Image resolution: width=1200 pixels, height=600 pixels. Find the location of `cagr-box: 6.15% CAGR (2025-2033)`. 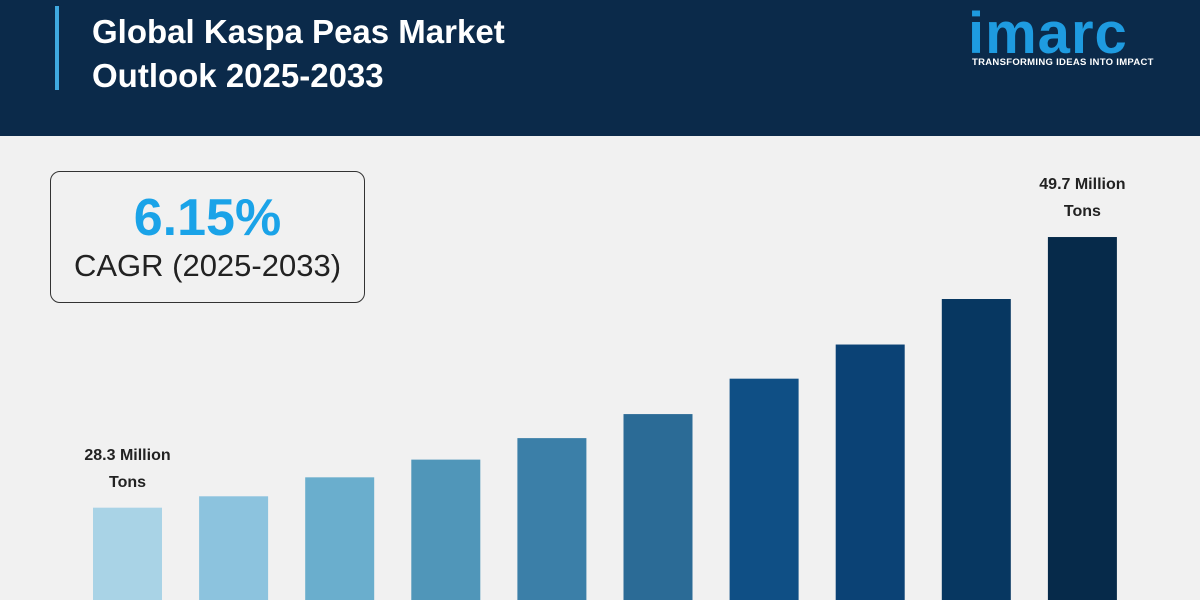

cagr-box: 6.15% CAGR (2025-2033) is located at coordinates (207, 237).